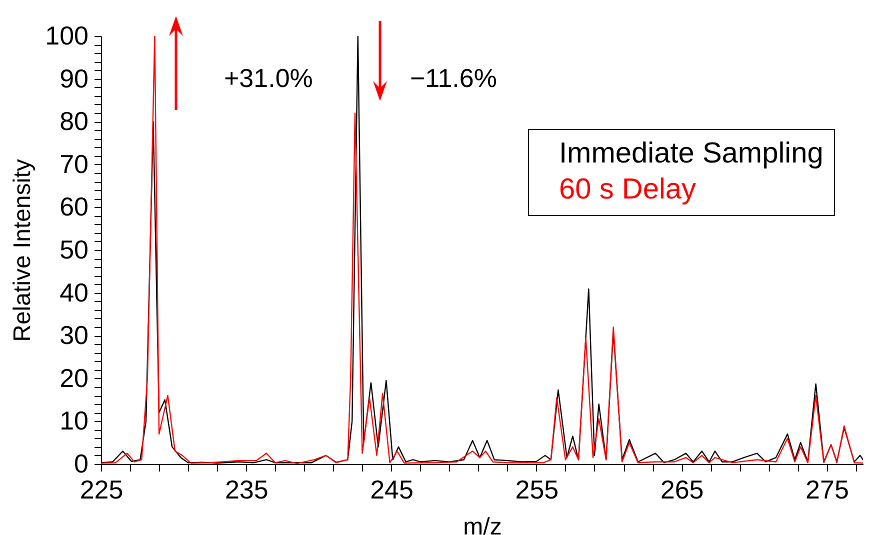  Describe the element at coordinates (74, 249) in the screenshot. I see `y-tick-label: 50` at that location.